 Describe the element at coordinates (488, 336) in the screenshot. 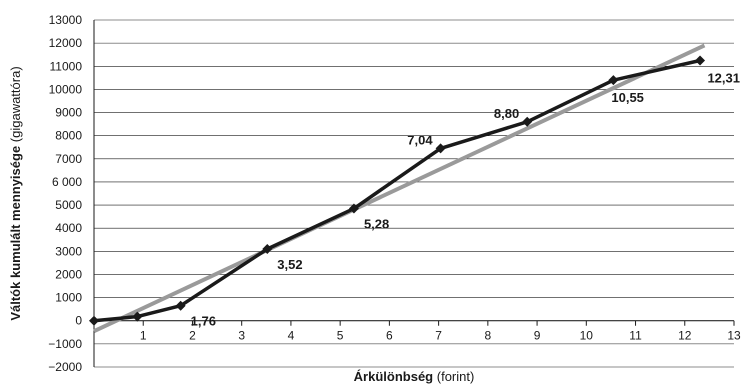

I see `x-tick-label: 8` at that location.